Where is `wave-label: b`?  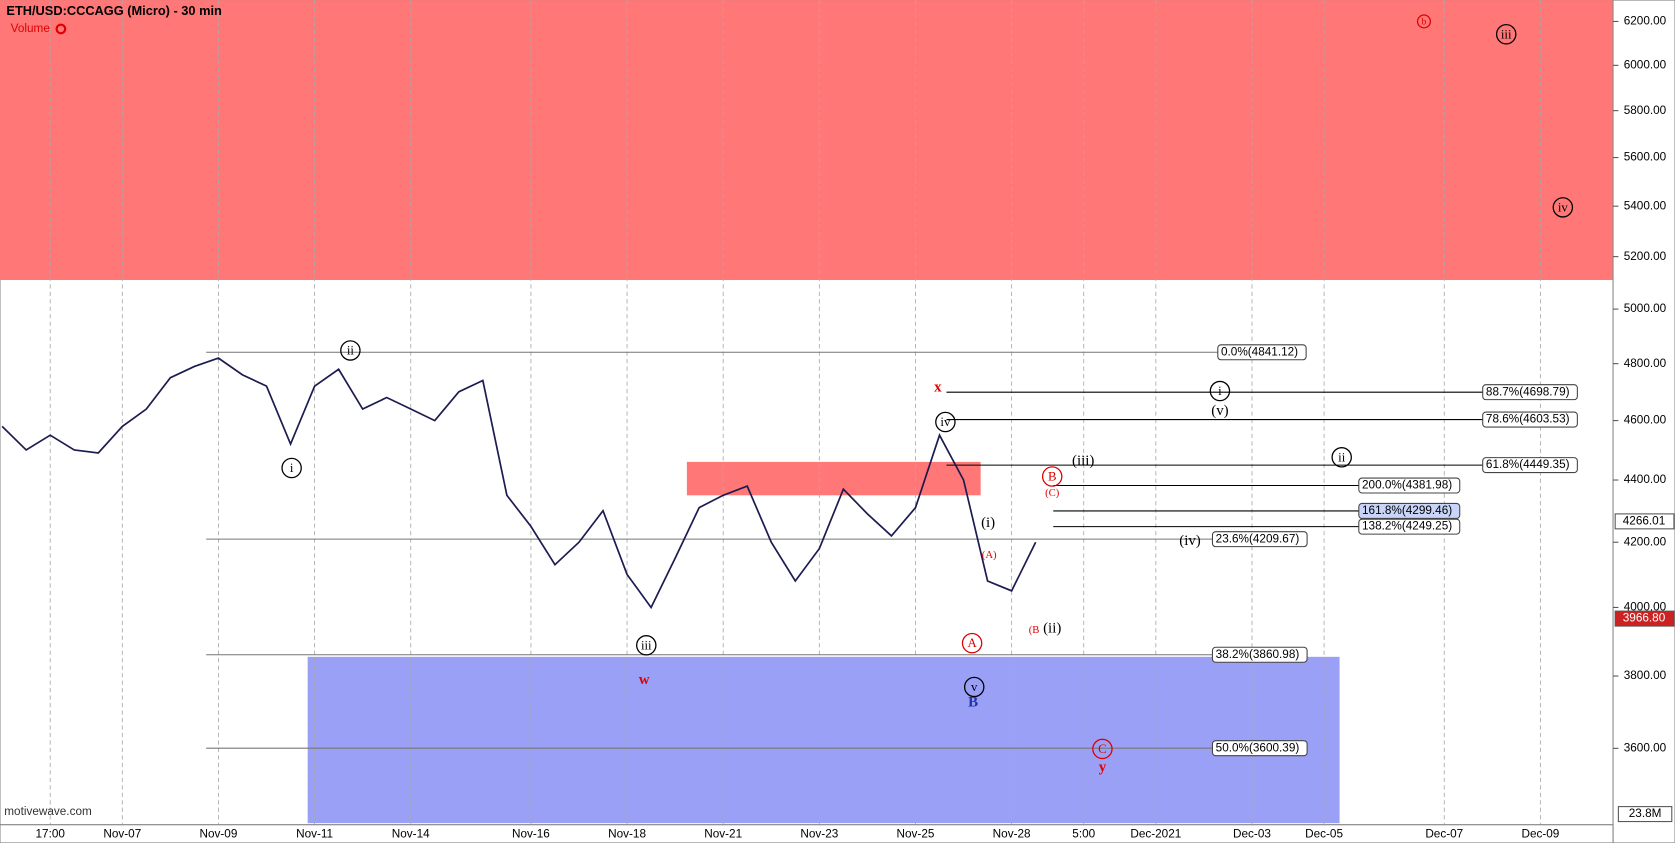
wave-label: b is located at coordinates (1424, 22).